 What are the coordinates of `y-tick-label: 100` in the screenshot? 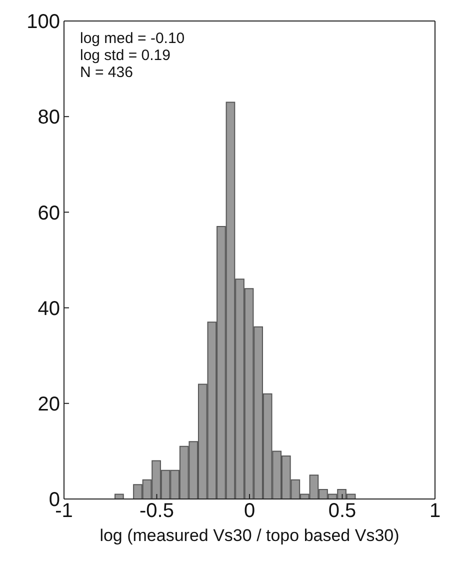 It's located at (43, 22).